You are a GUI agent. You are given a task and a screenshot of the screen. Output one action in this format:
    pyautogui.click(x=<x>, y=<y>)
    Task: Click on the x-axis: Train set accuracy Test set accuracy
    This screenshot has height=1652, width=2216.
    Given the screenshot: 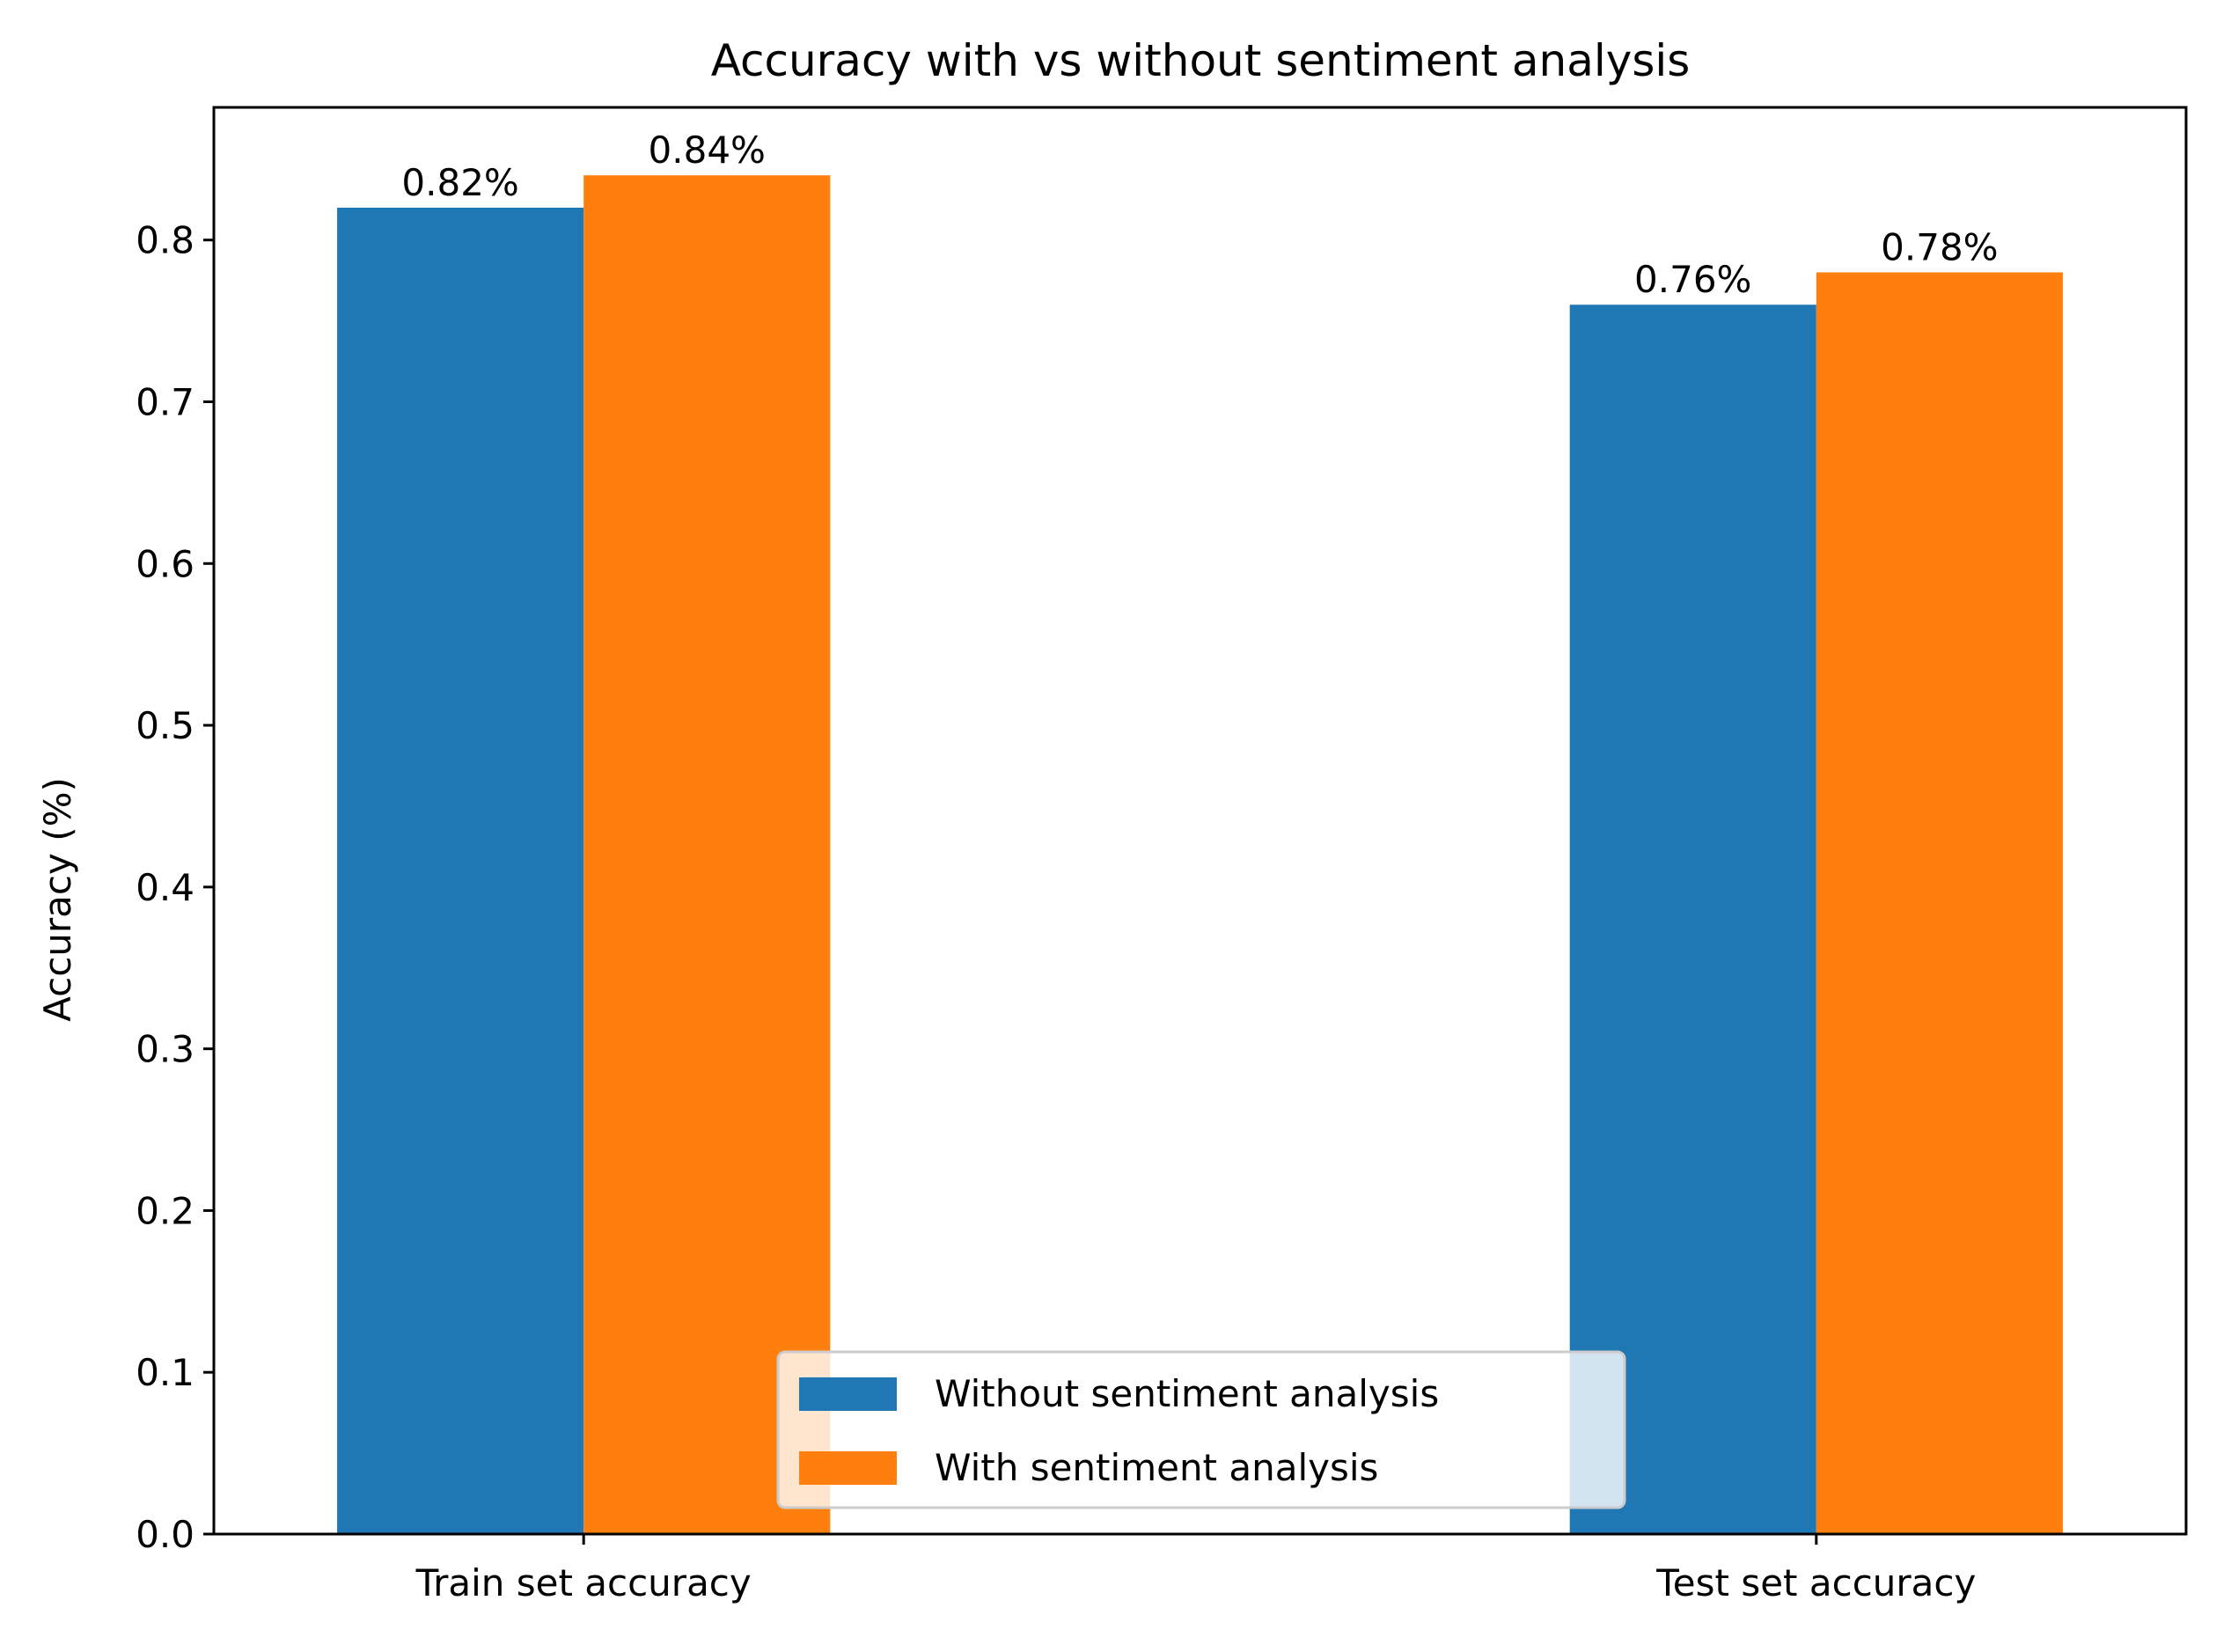 What is the action you would take?
    pyautogui.click(x=1195, y=1569)
    